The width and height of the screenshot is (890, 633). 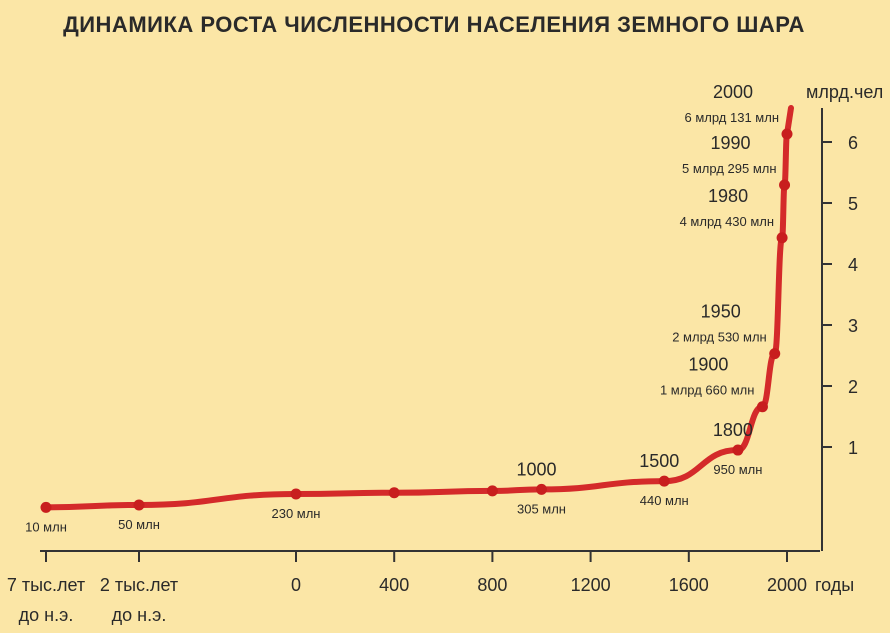 I want to click on point-year-label: 2000, so click(x=733, y=92).